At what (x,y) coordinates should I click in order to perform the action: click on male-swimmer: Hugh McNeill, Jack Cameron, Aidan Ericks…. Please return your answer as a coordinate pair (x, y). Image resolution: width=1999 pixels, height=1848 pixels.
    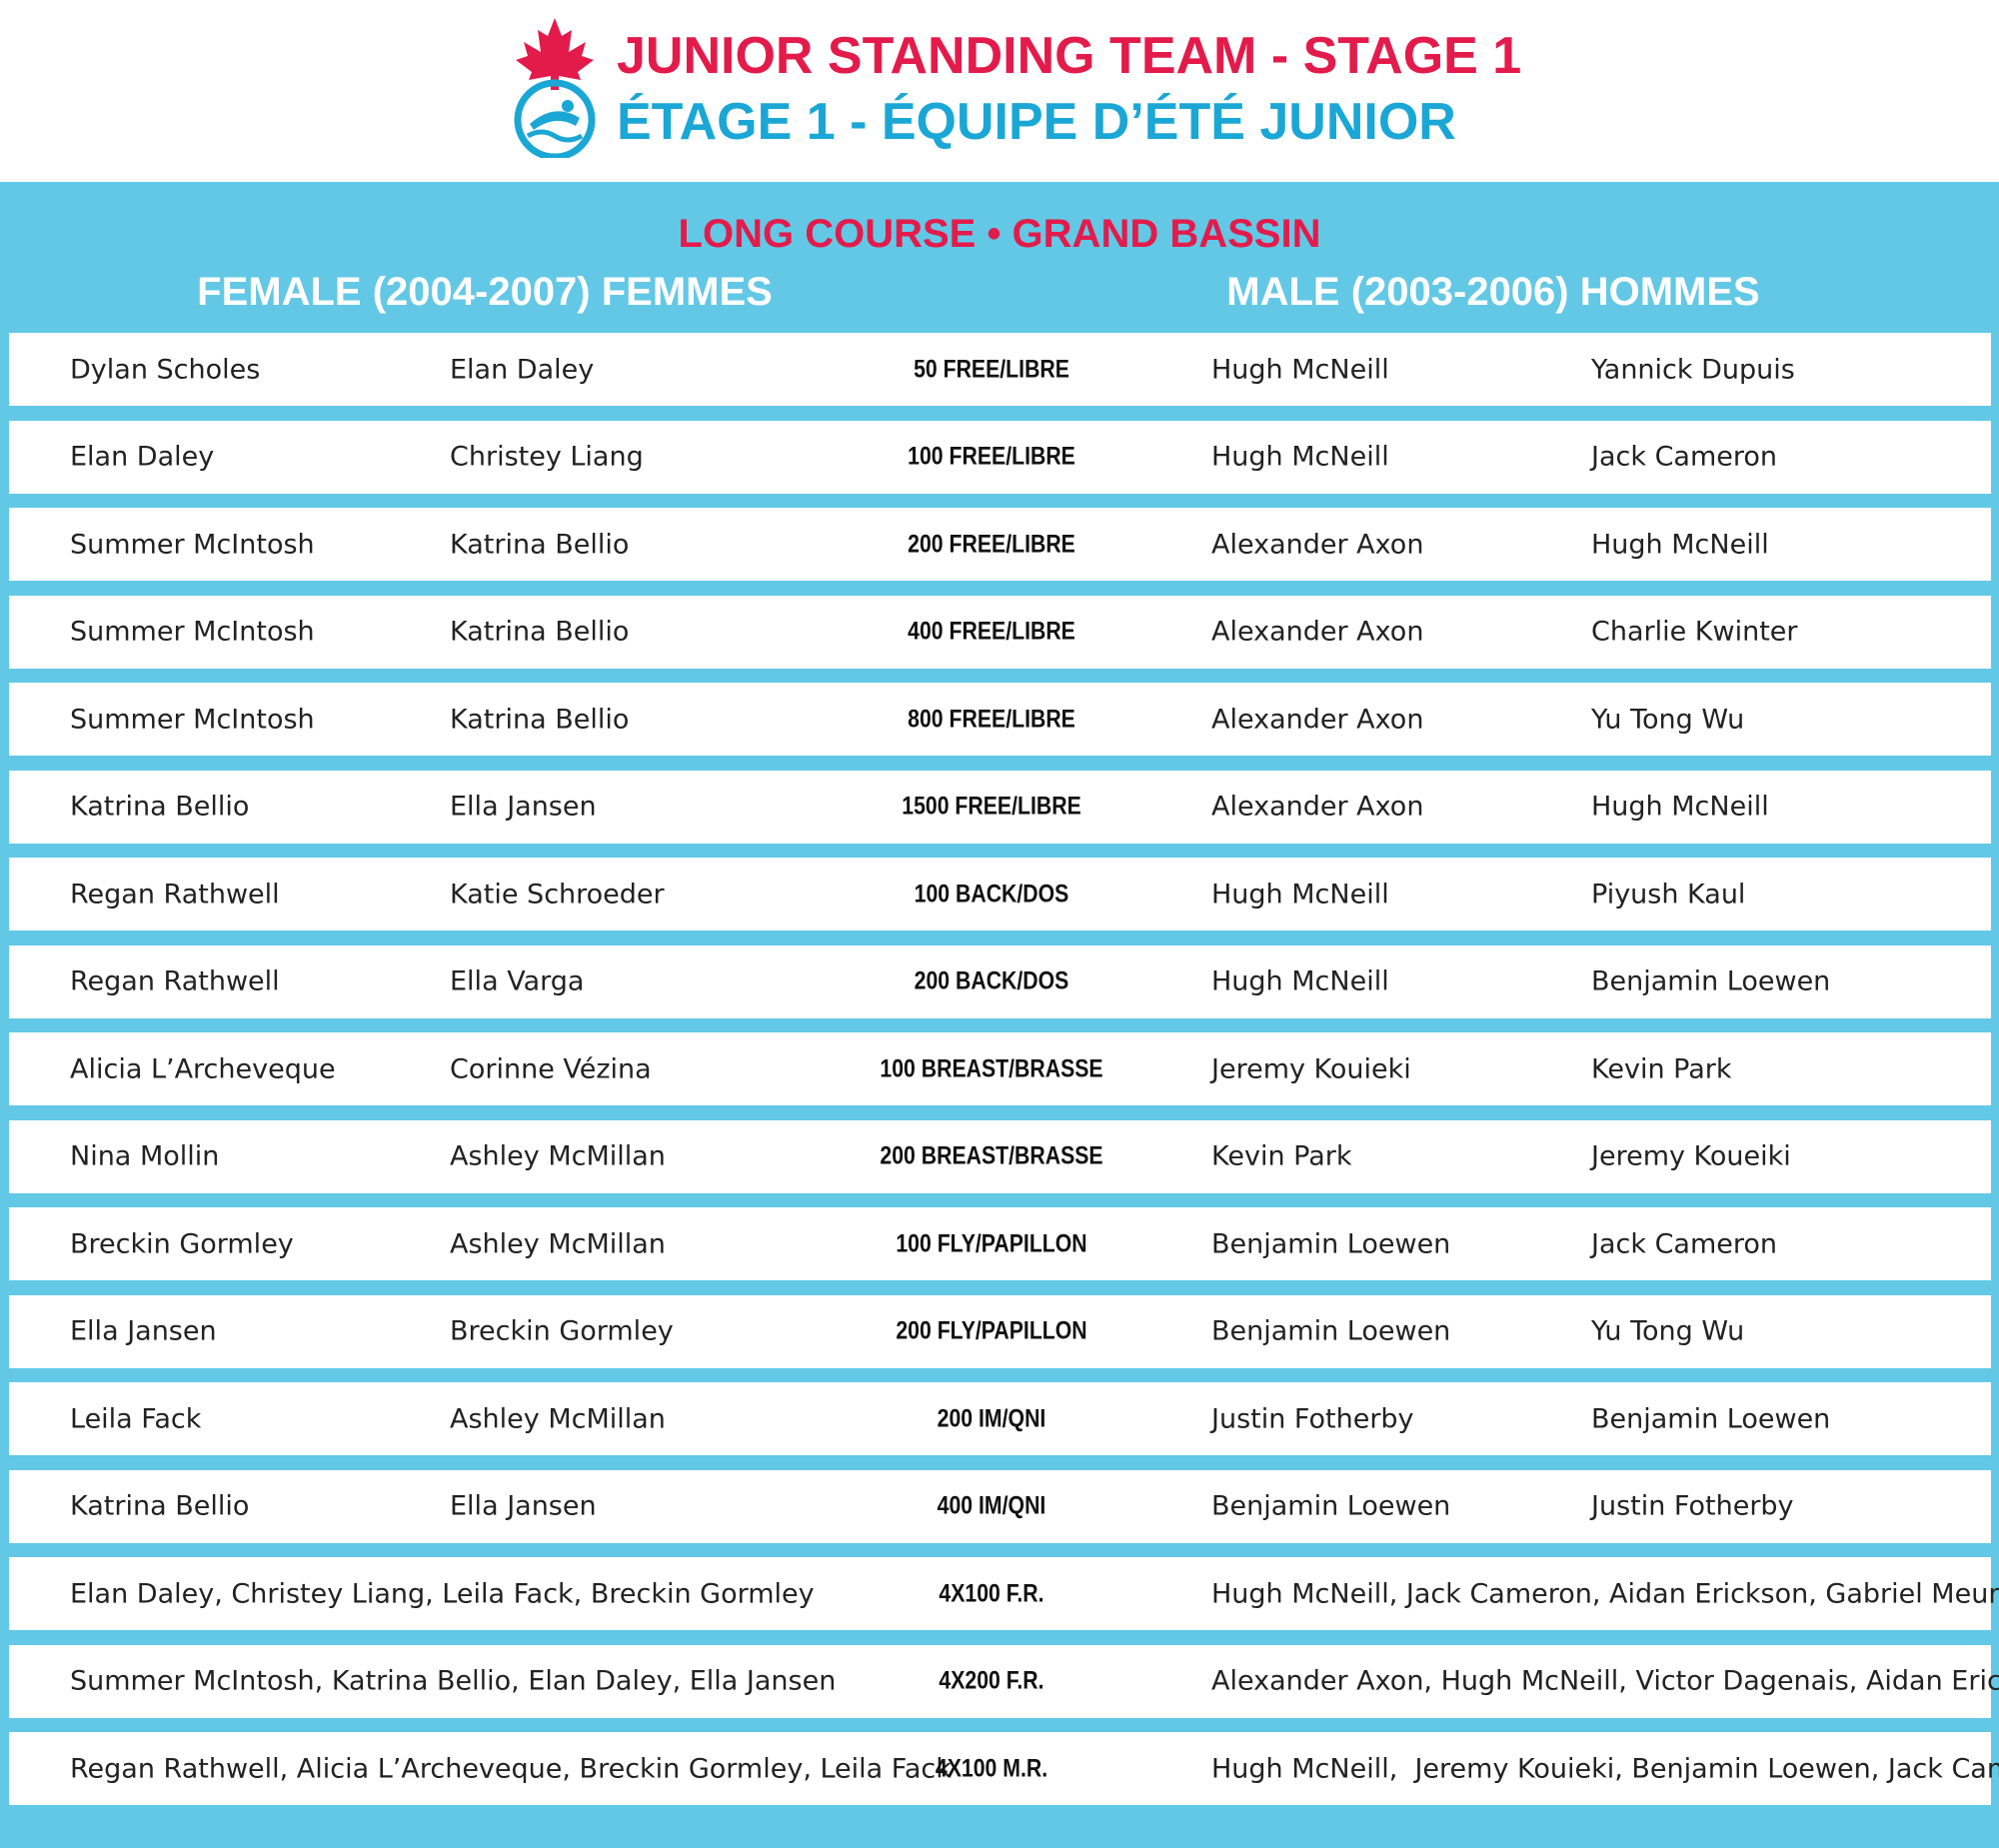
    Looking at the image, I should click on (1605, 1593).